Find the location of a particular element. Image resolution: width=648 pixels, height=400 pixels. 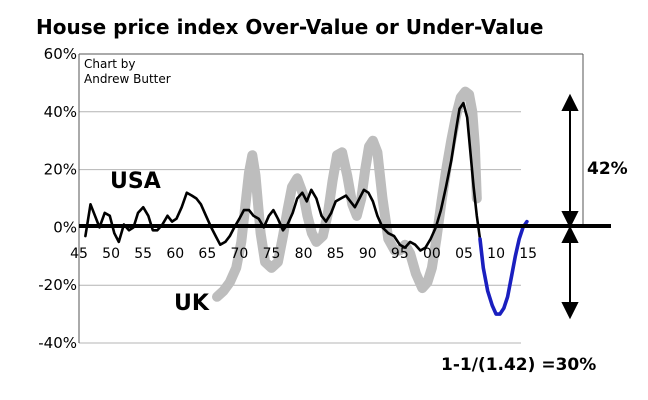

uk-series-label: UK is located at coordinates (192, 303).